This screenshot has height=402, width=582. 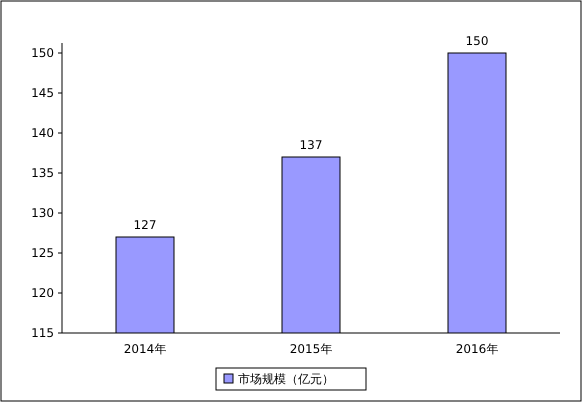 What do you see at coordinates (477, 349) in the screenshot?
I see `x-tick-label: 2016年` at bounding box center [477, 349].